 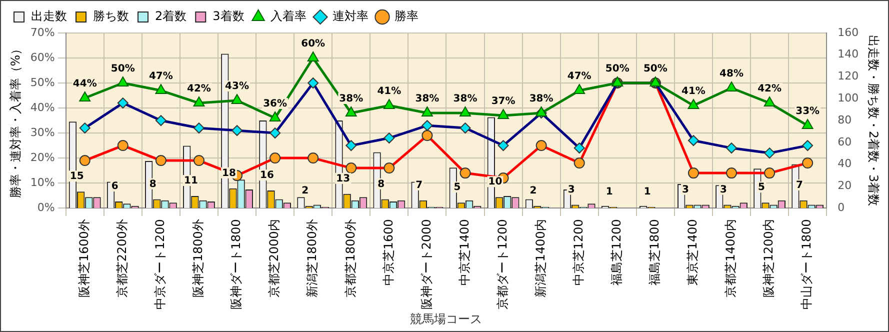 What do you see at coordinates (313, 44) in the screenshot?
I see `data-label: 60%` at bounding box center [313, 44].